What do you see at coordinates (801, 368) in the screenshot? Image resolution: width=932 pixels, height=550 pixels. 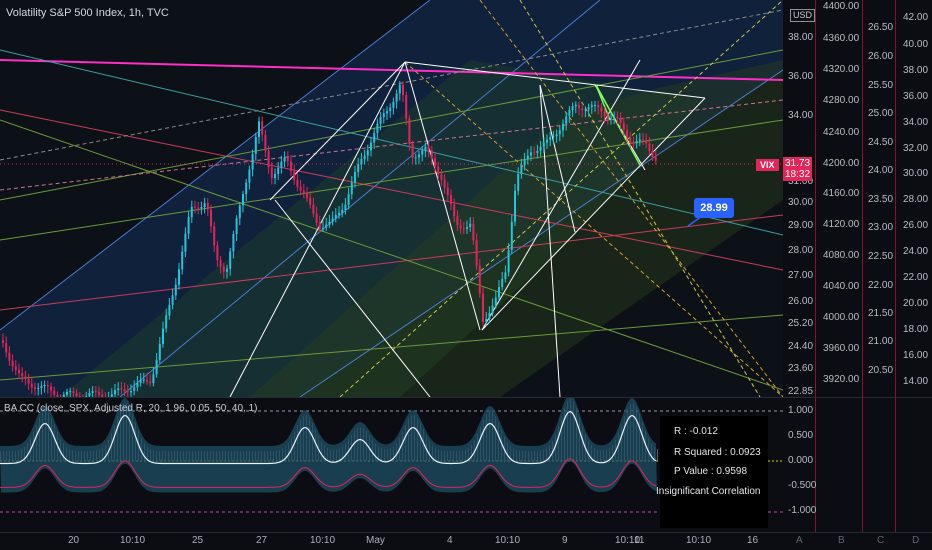 I see `price-label: 23.60` at bounding box center [801, 368].